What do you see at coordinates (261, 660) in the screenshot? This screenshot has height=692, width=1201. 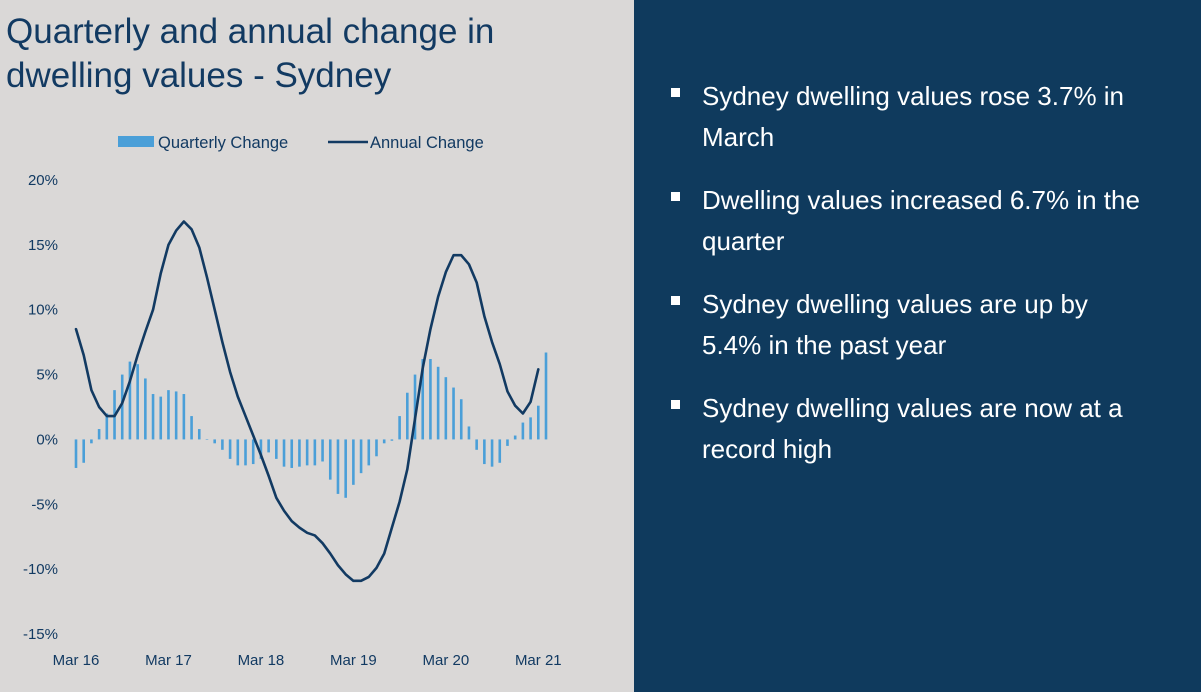 I see `x-tick-label: Mar 18` at bounding box center [261, 660].